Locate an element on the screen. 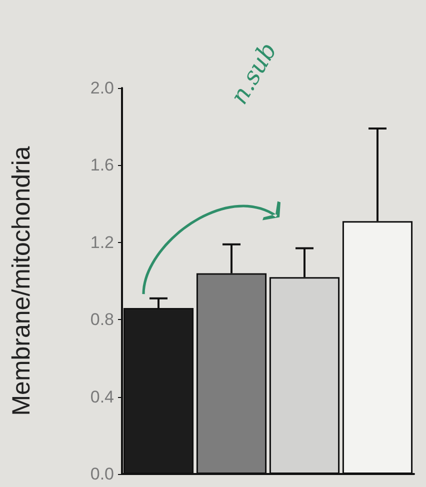  y-tick-label: 0.8 is located at coordinates (102, 320).